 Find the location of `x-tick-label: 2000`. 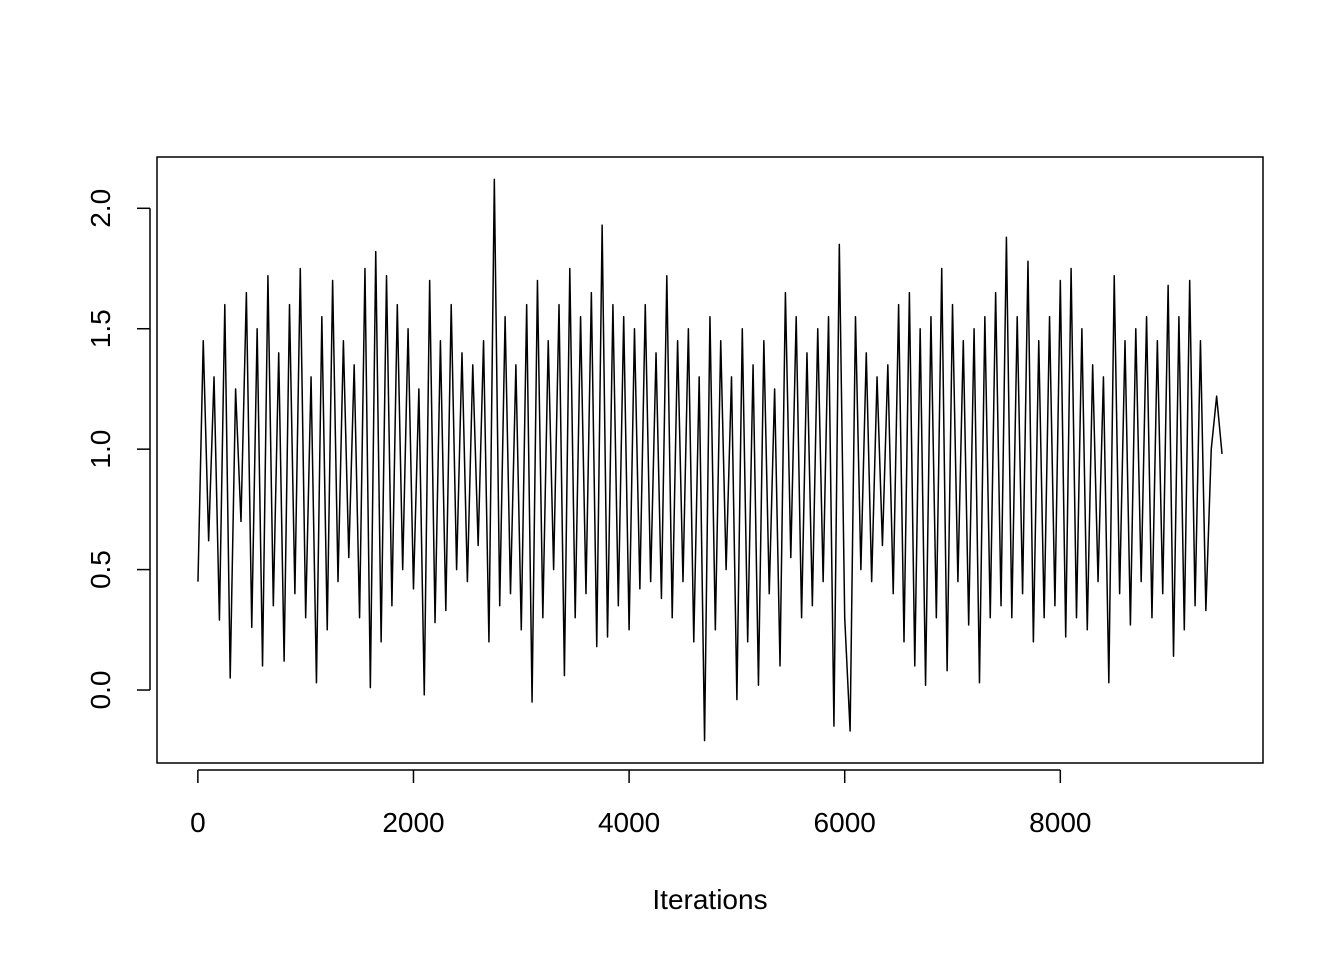

x-tick-label: 2000 is located at coordinates (413, 822).